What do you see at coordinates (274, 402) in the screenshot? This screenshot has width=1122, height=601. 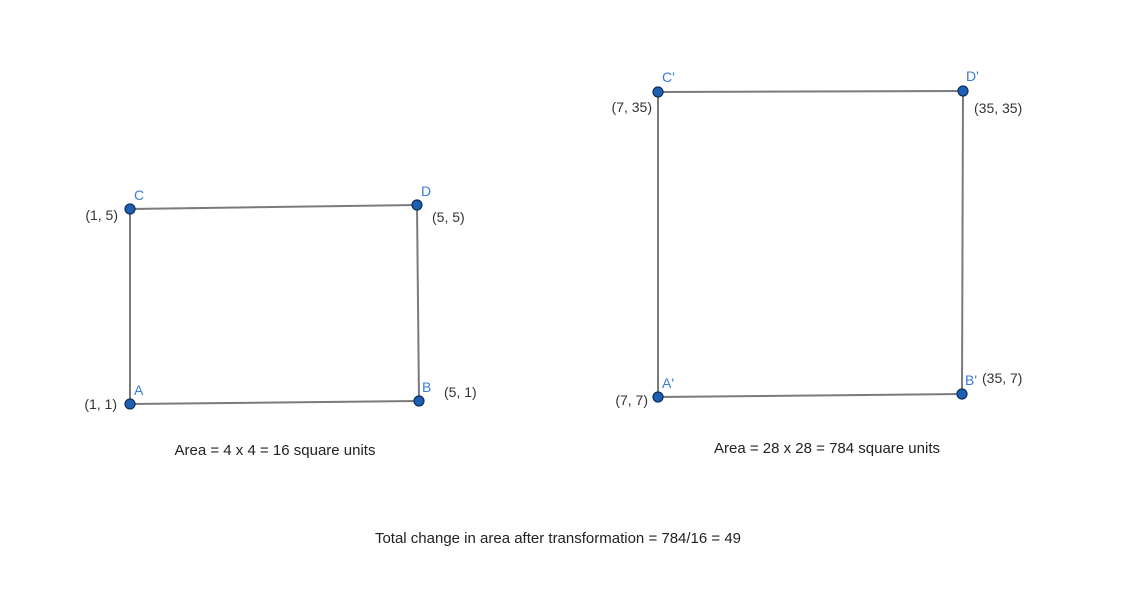 I see `edge-ba` at bounding box center [274, 402].